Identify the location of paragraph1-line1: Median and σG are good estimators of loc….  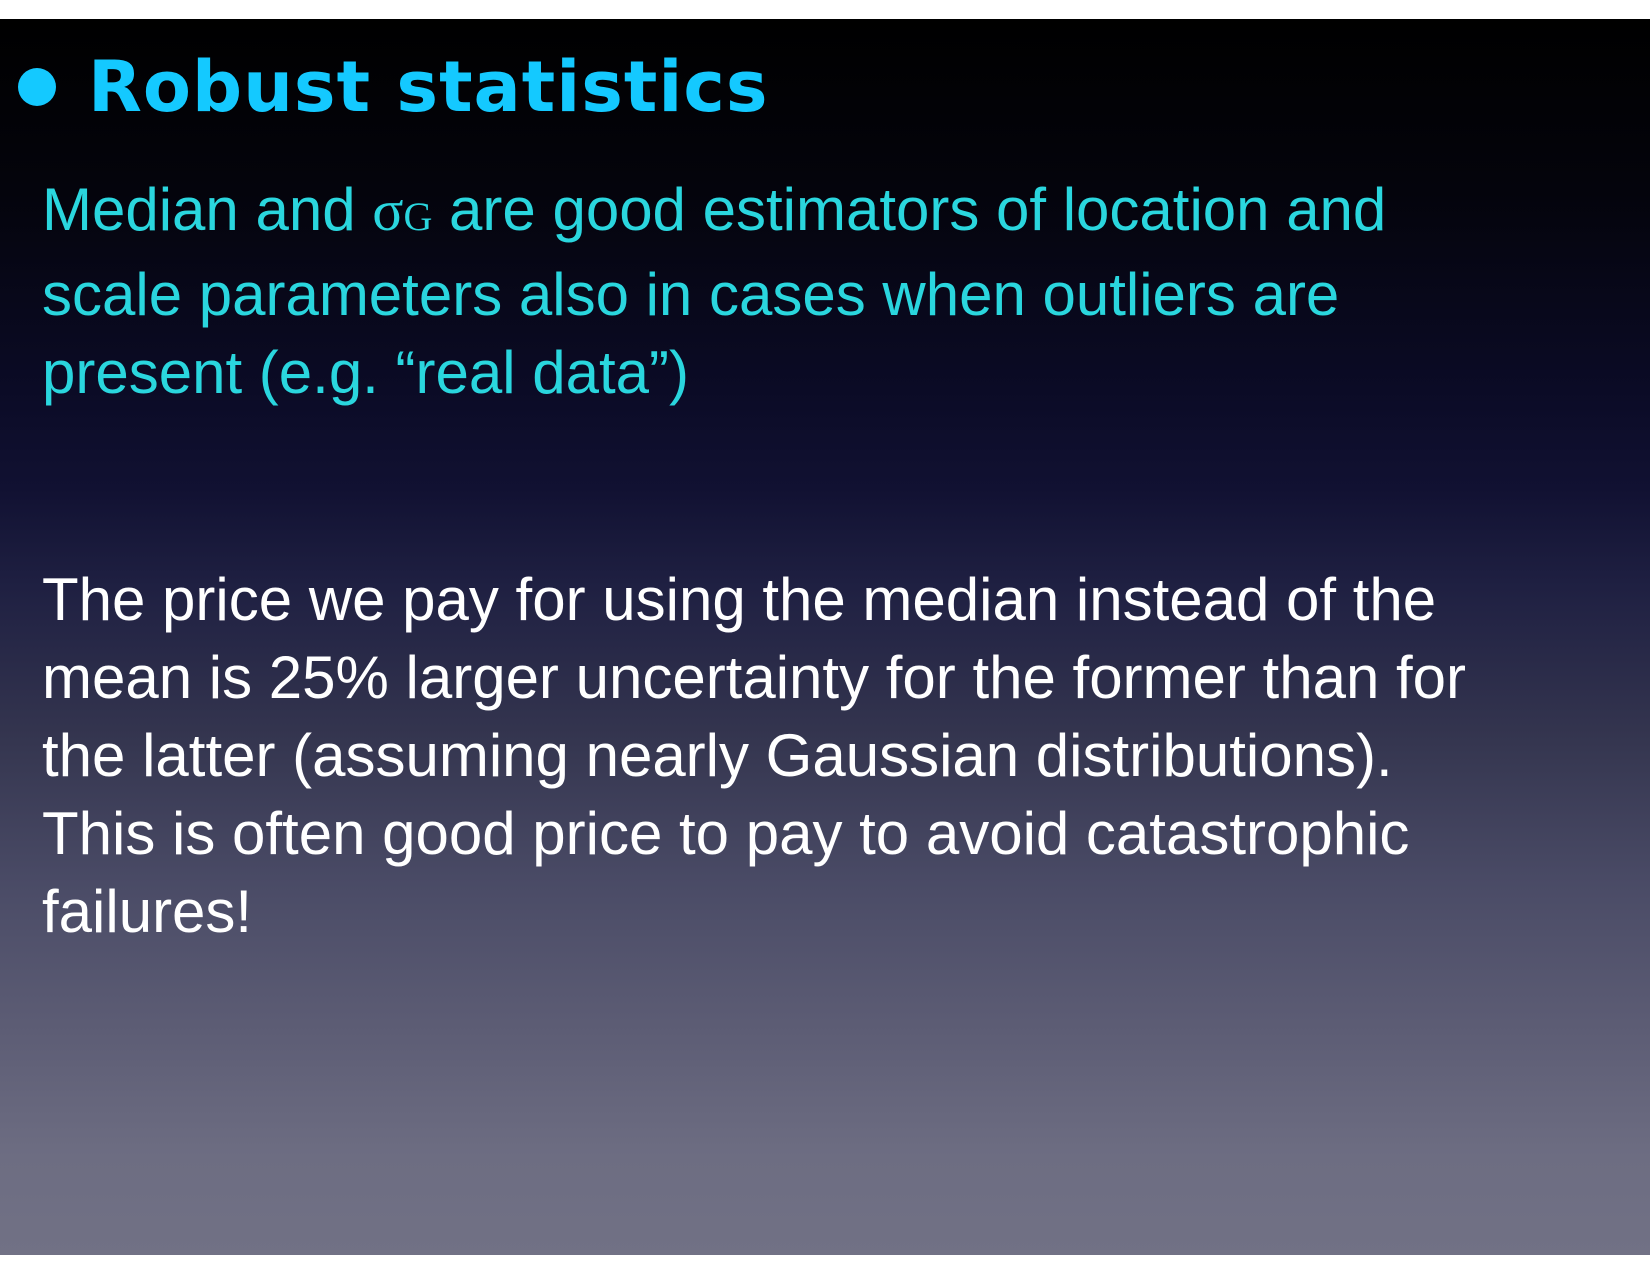
(837, 213).